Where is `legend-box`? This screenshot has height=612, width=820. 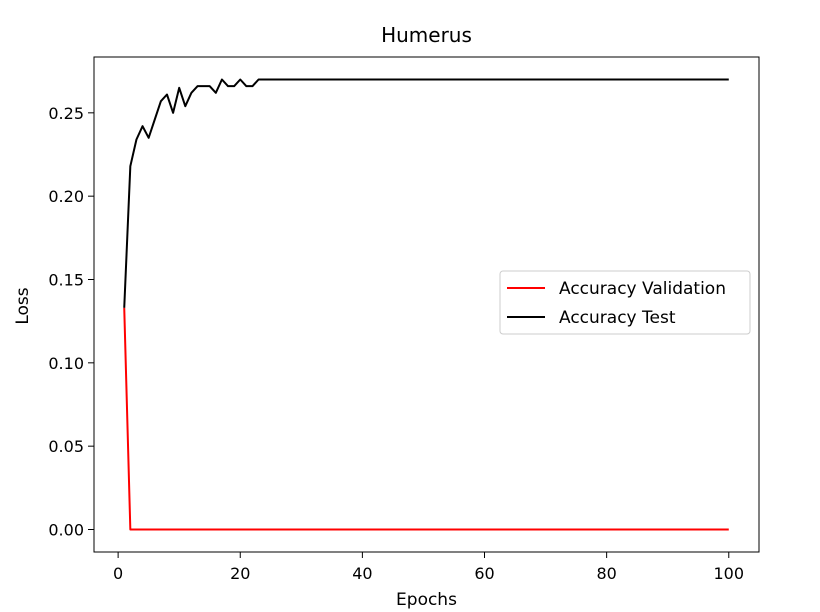
legend-box is located at coordinates (625, 302).